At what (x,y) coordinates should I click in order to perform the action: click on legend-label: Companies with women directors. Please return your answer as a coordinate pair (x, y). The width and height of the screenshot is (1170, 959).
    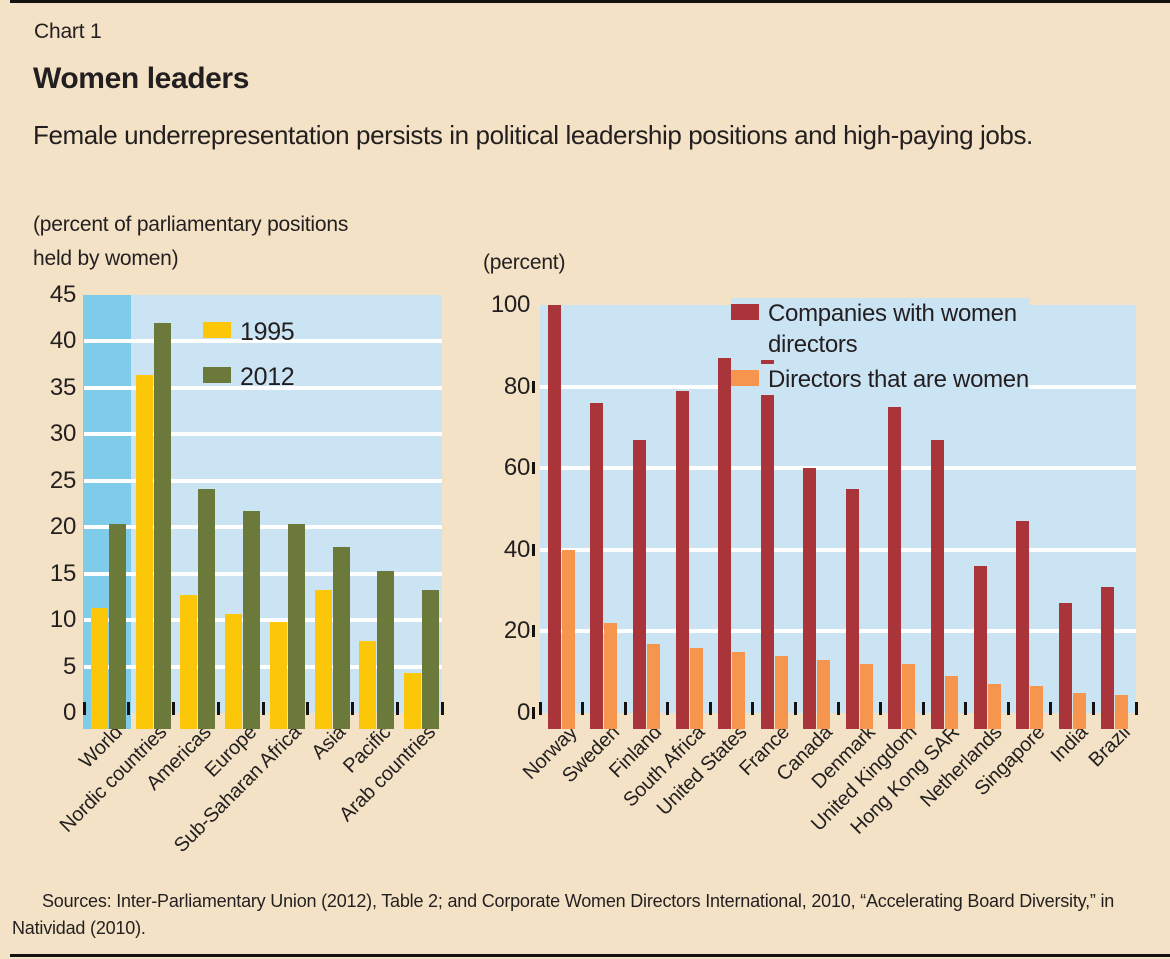
    Looking at the image, I should click on (892, 329).